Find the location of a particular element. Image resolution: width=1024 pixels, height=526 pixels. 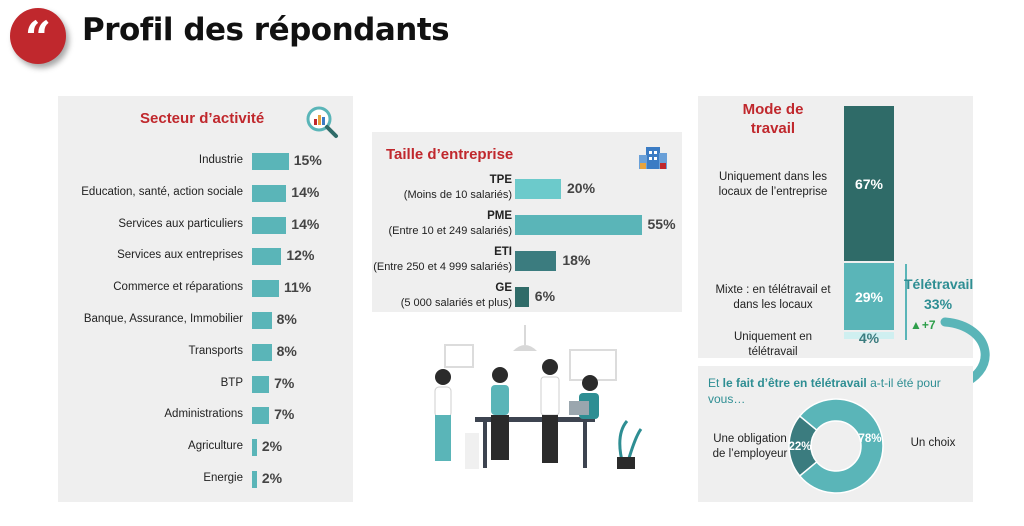

sector-label: Services aux entreprises is located at coordinates (180, 255).